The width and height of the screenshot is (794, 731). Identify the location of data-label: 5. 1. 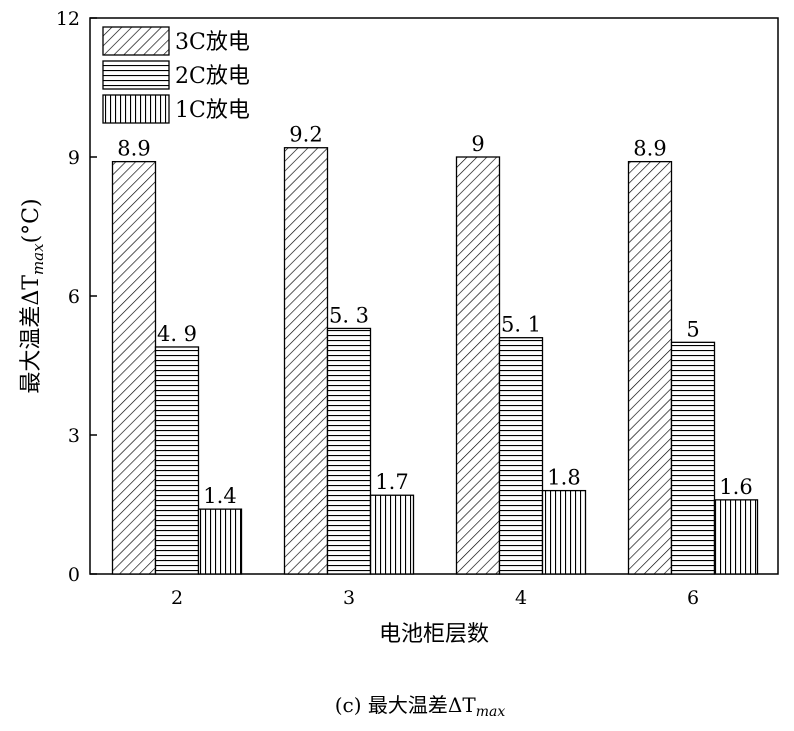
(521, 325).